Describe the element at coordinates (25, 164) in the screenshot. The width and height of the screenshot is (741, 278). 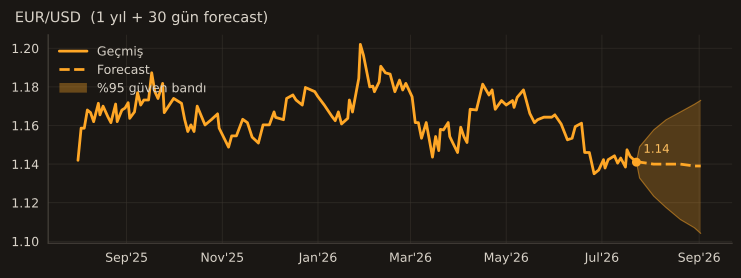
I see `y-tick-label: 1.14` at that location.